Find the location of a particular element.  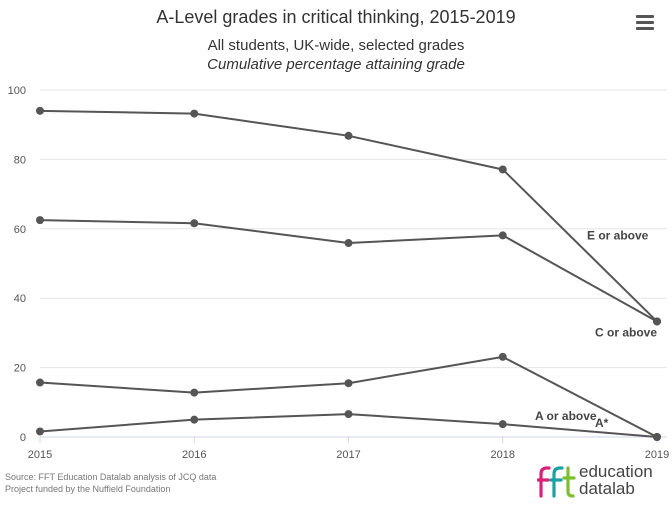

x-tick-label-2019: 2019 is located at coordinates (657, 455).